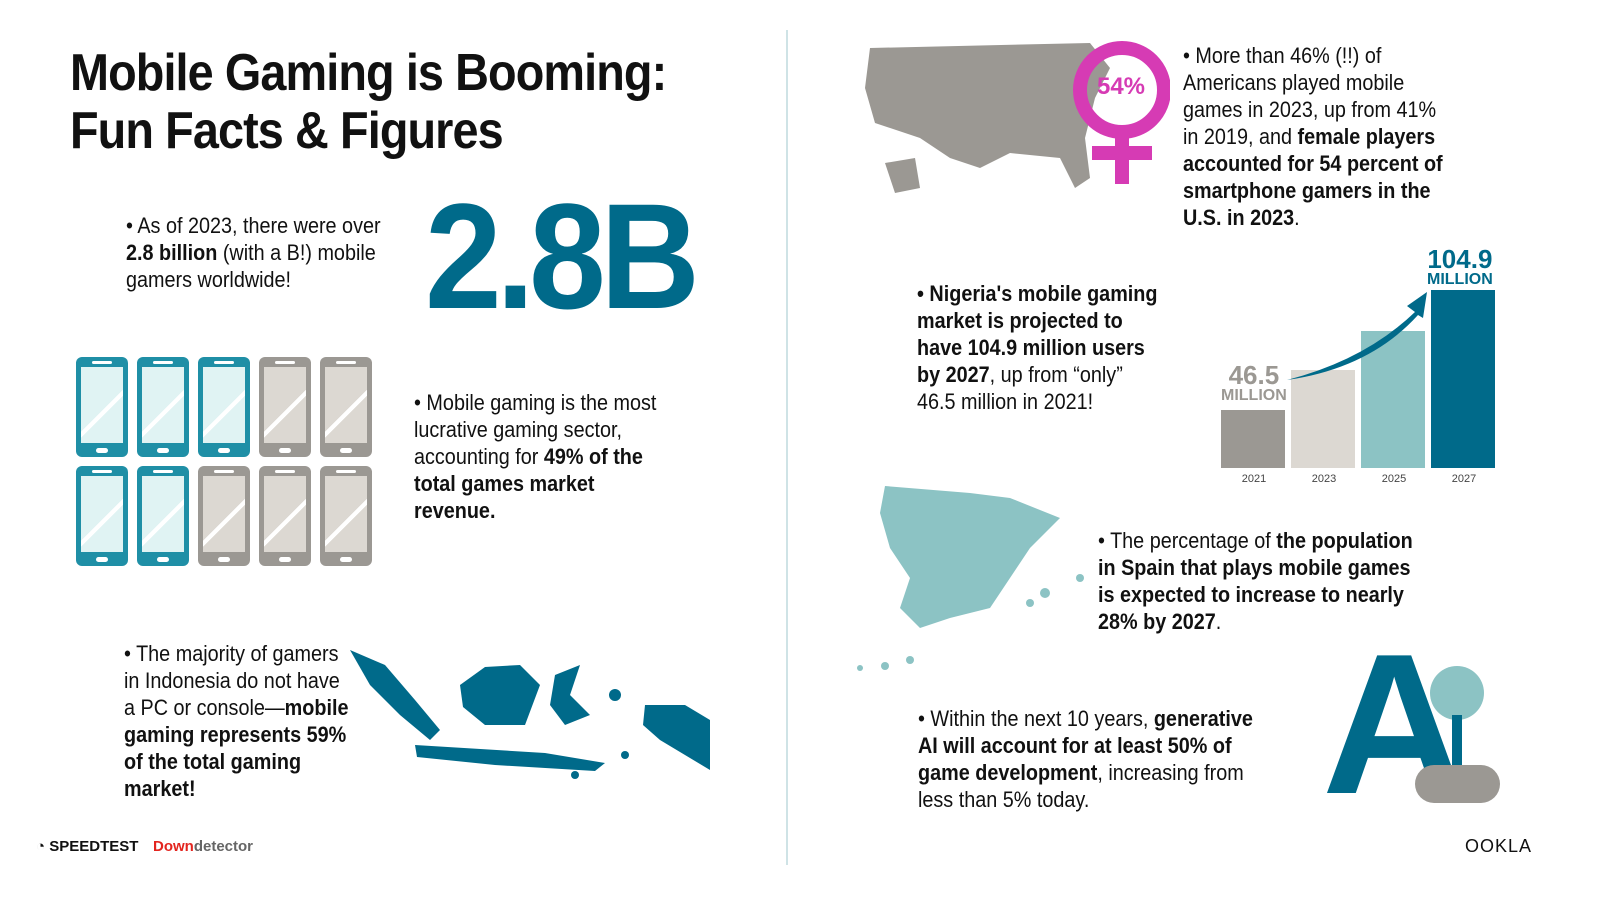 This screenshot has width=1600, height=900. Describe the element at coordinates (1253, 438) in the screenshot. I see `bar-2021` at that location.